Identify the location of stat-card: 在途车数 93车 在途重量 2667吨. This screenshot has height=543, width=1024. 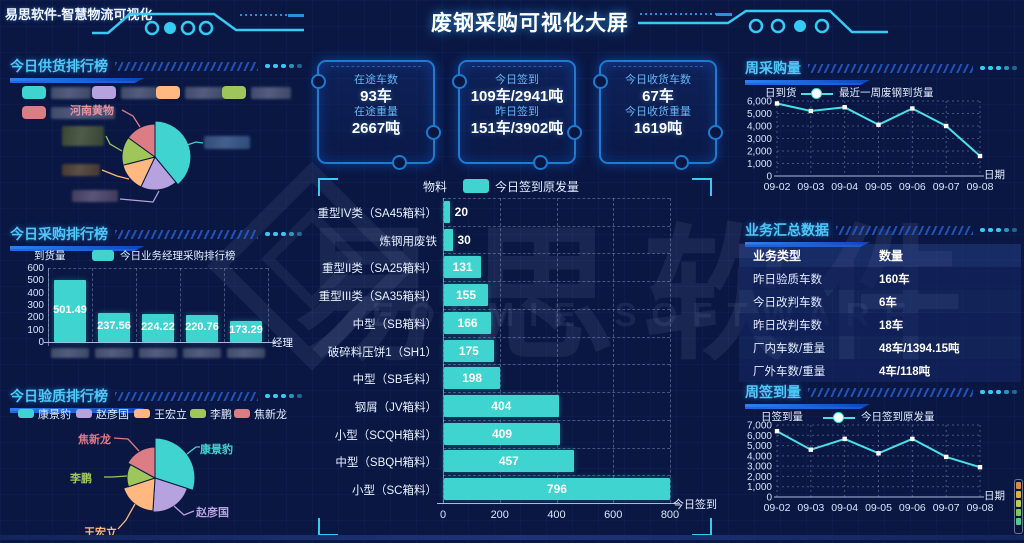
(376, 115).